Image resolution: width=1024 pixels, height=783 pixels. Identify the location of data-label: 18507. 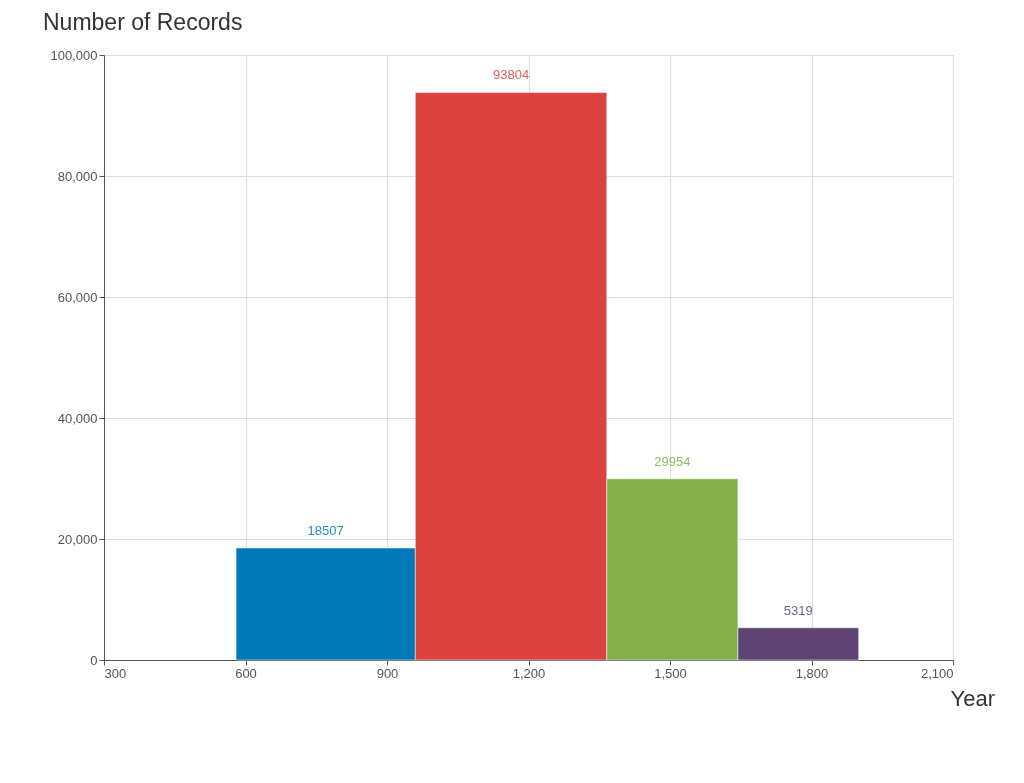
(325, 531).